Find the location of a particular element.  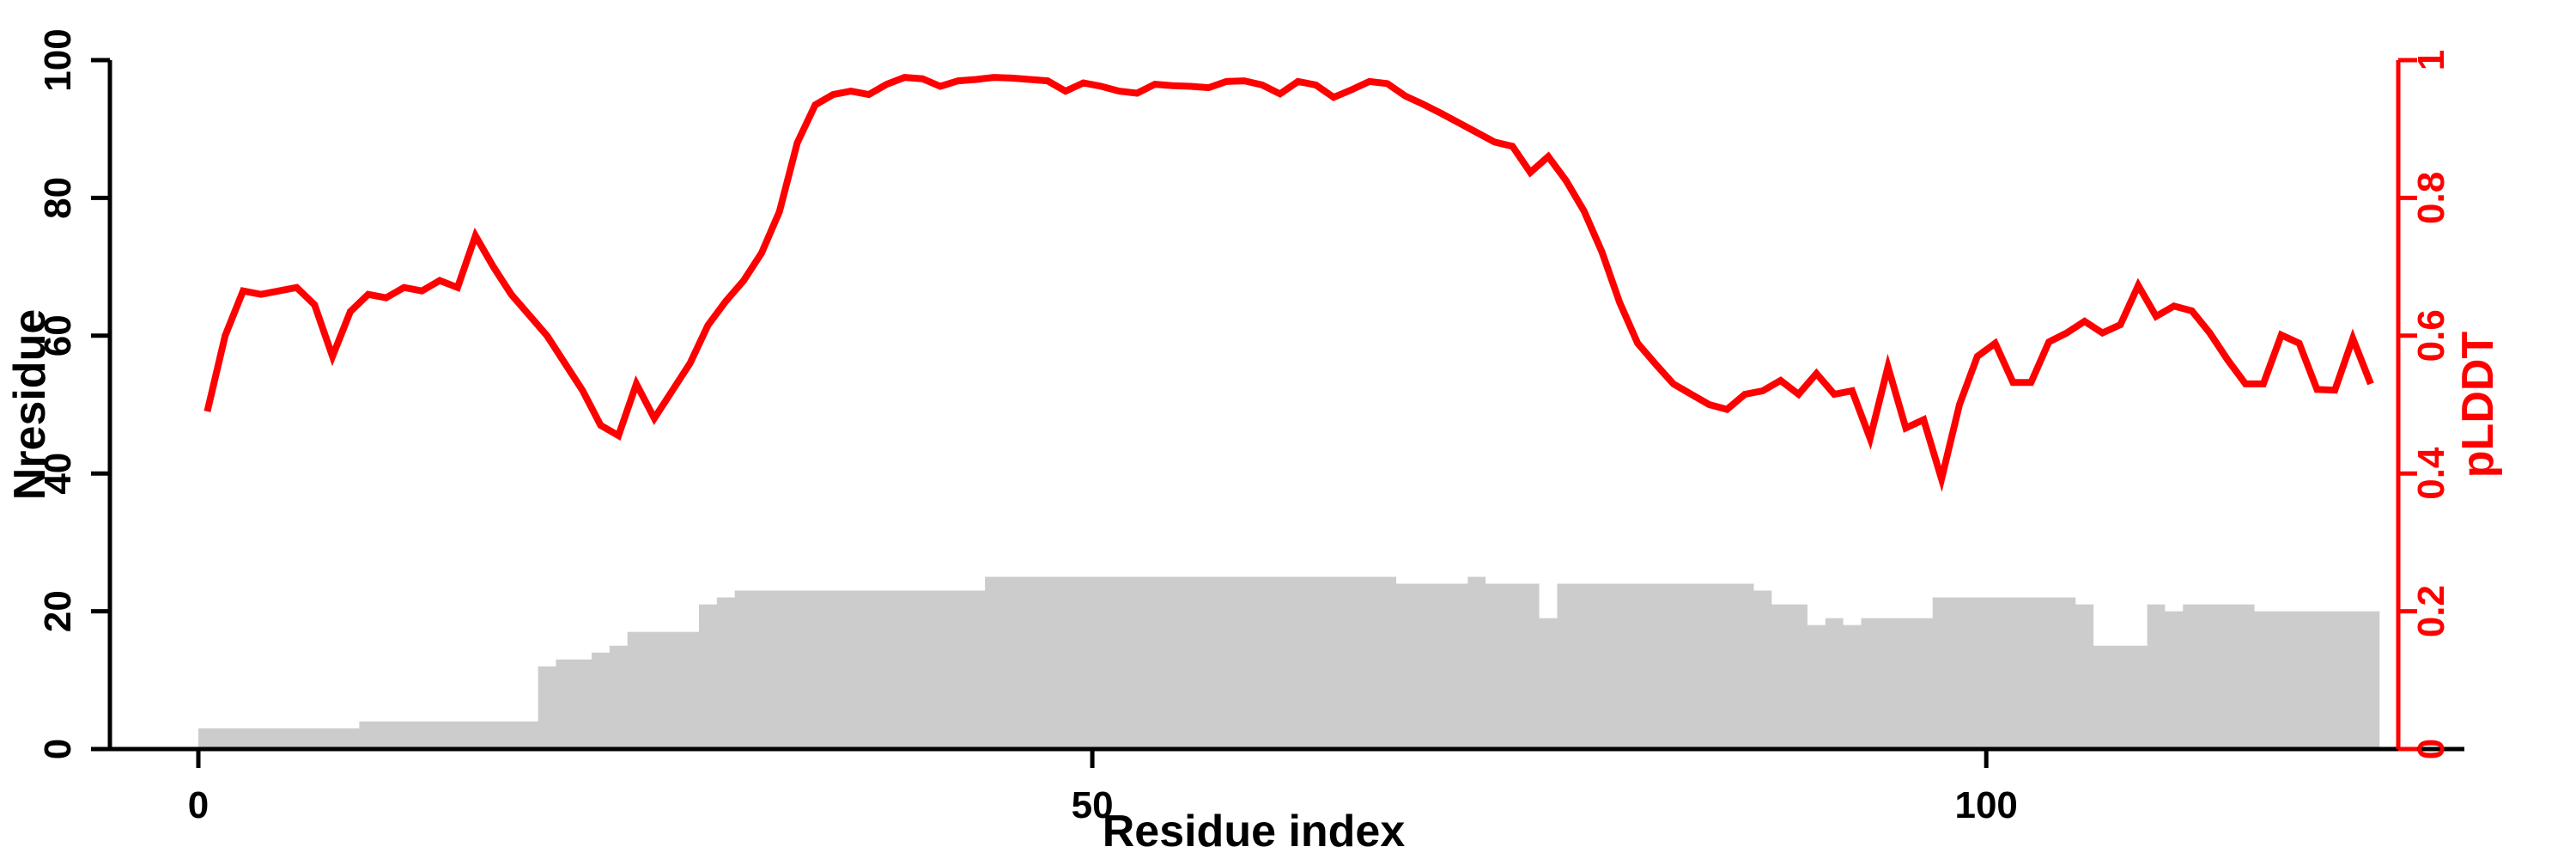

right-axis-tick-label: 0.4 is located at coordinates (2431, 473).